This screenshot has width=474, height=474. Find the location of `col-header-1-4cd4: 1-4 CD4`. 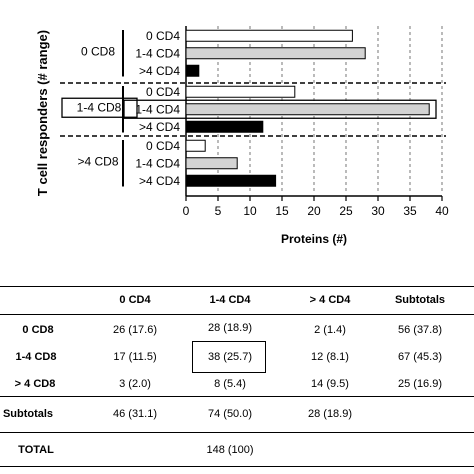

col-header-1-4cd4: 1-4 CD4 is located at coordinates (230, 300).